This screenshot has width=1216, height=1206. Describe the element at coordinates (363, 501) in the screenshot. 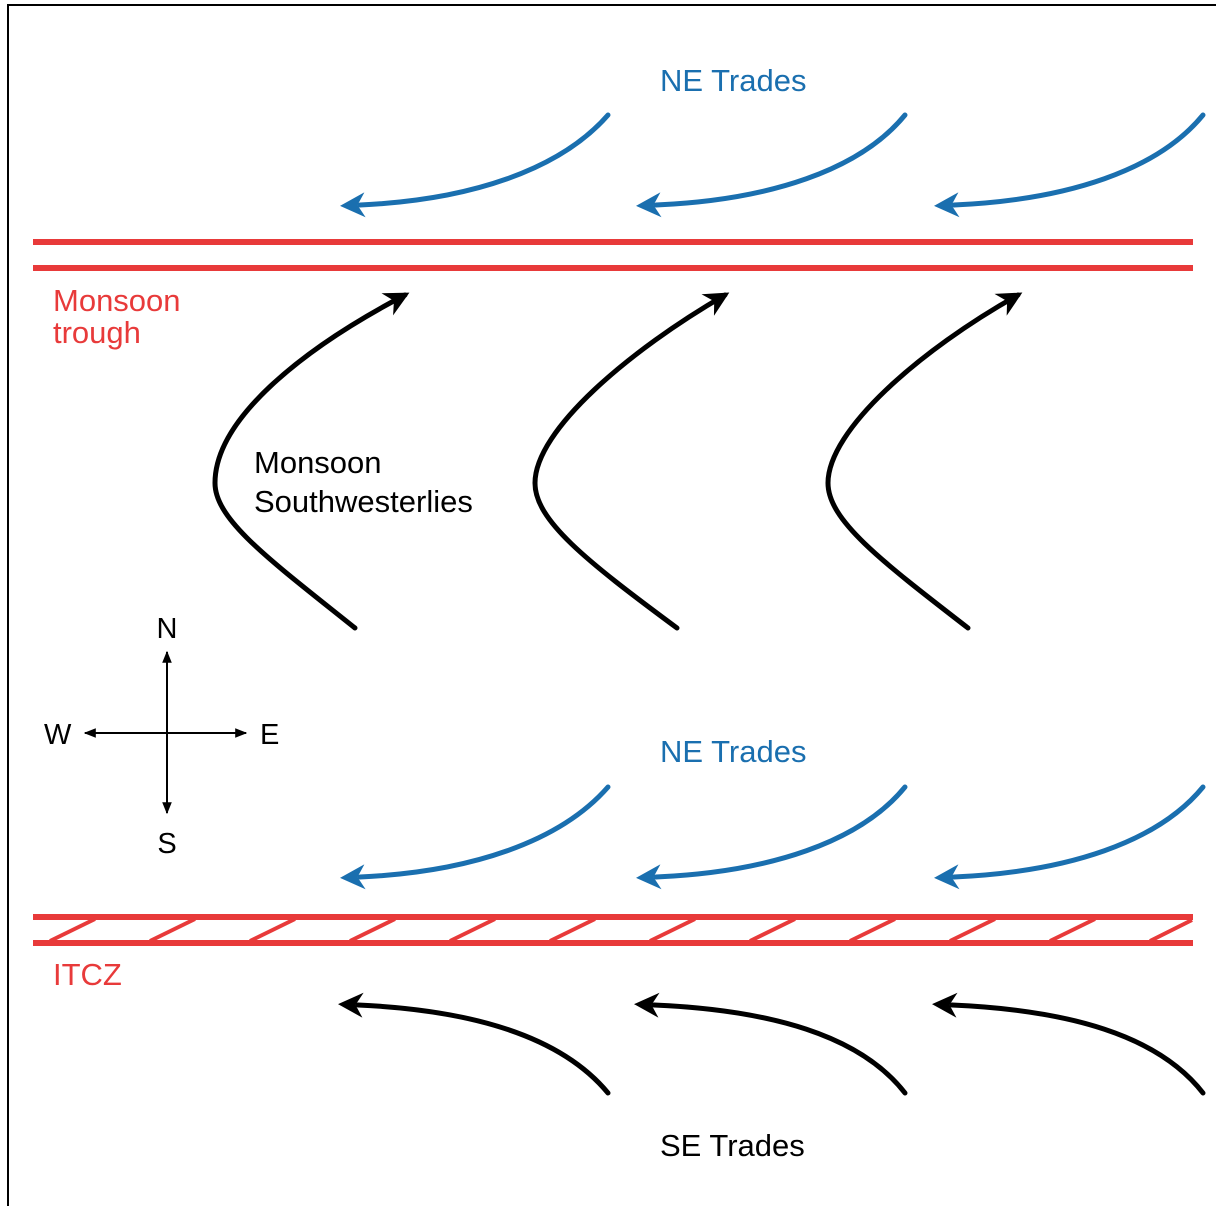

I see `monsoon-sw-label-line2: Southwesterlies` at that location.